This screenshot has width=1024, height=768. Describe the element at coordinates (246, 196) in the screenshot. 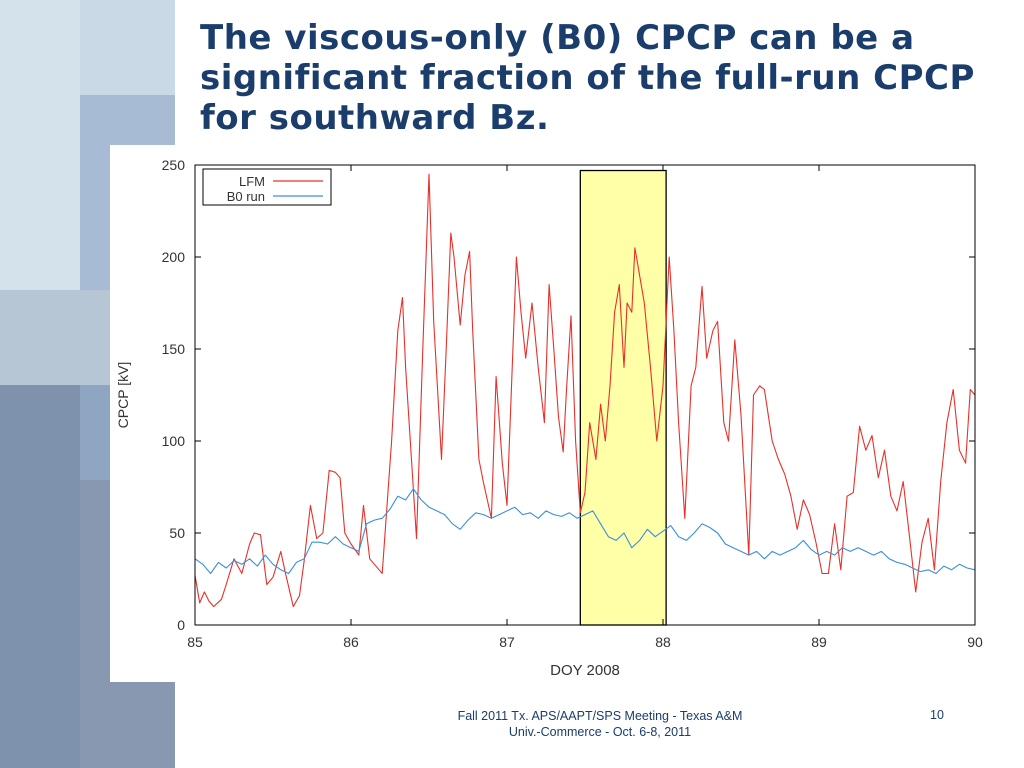

I see `legend-label: B0 run` at that location.